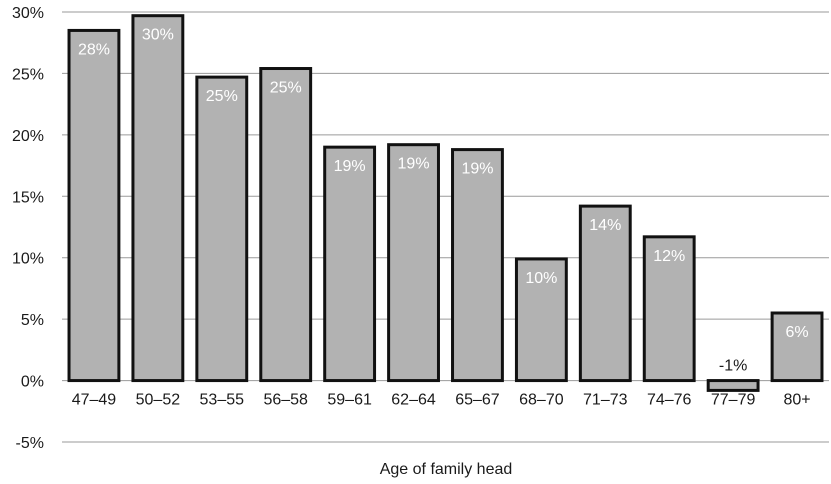 The width and height of the screenshot is (831, 484). What do you see at coordinates (797, 347) in the screenshot?
I see `bar-80+` at bounding box center [797, 347].